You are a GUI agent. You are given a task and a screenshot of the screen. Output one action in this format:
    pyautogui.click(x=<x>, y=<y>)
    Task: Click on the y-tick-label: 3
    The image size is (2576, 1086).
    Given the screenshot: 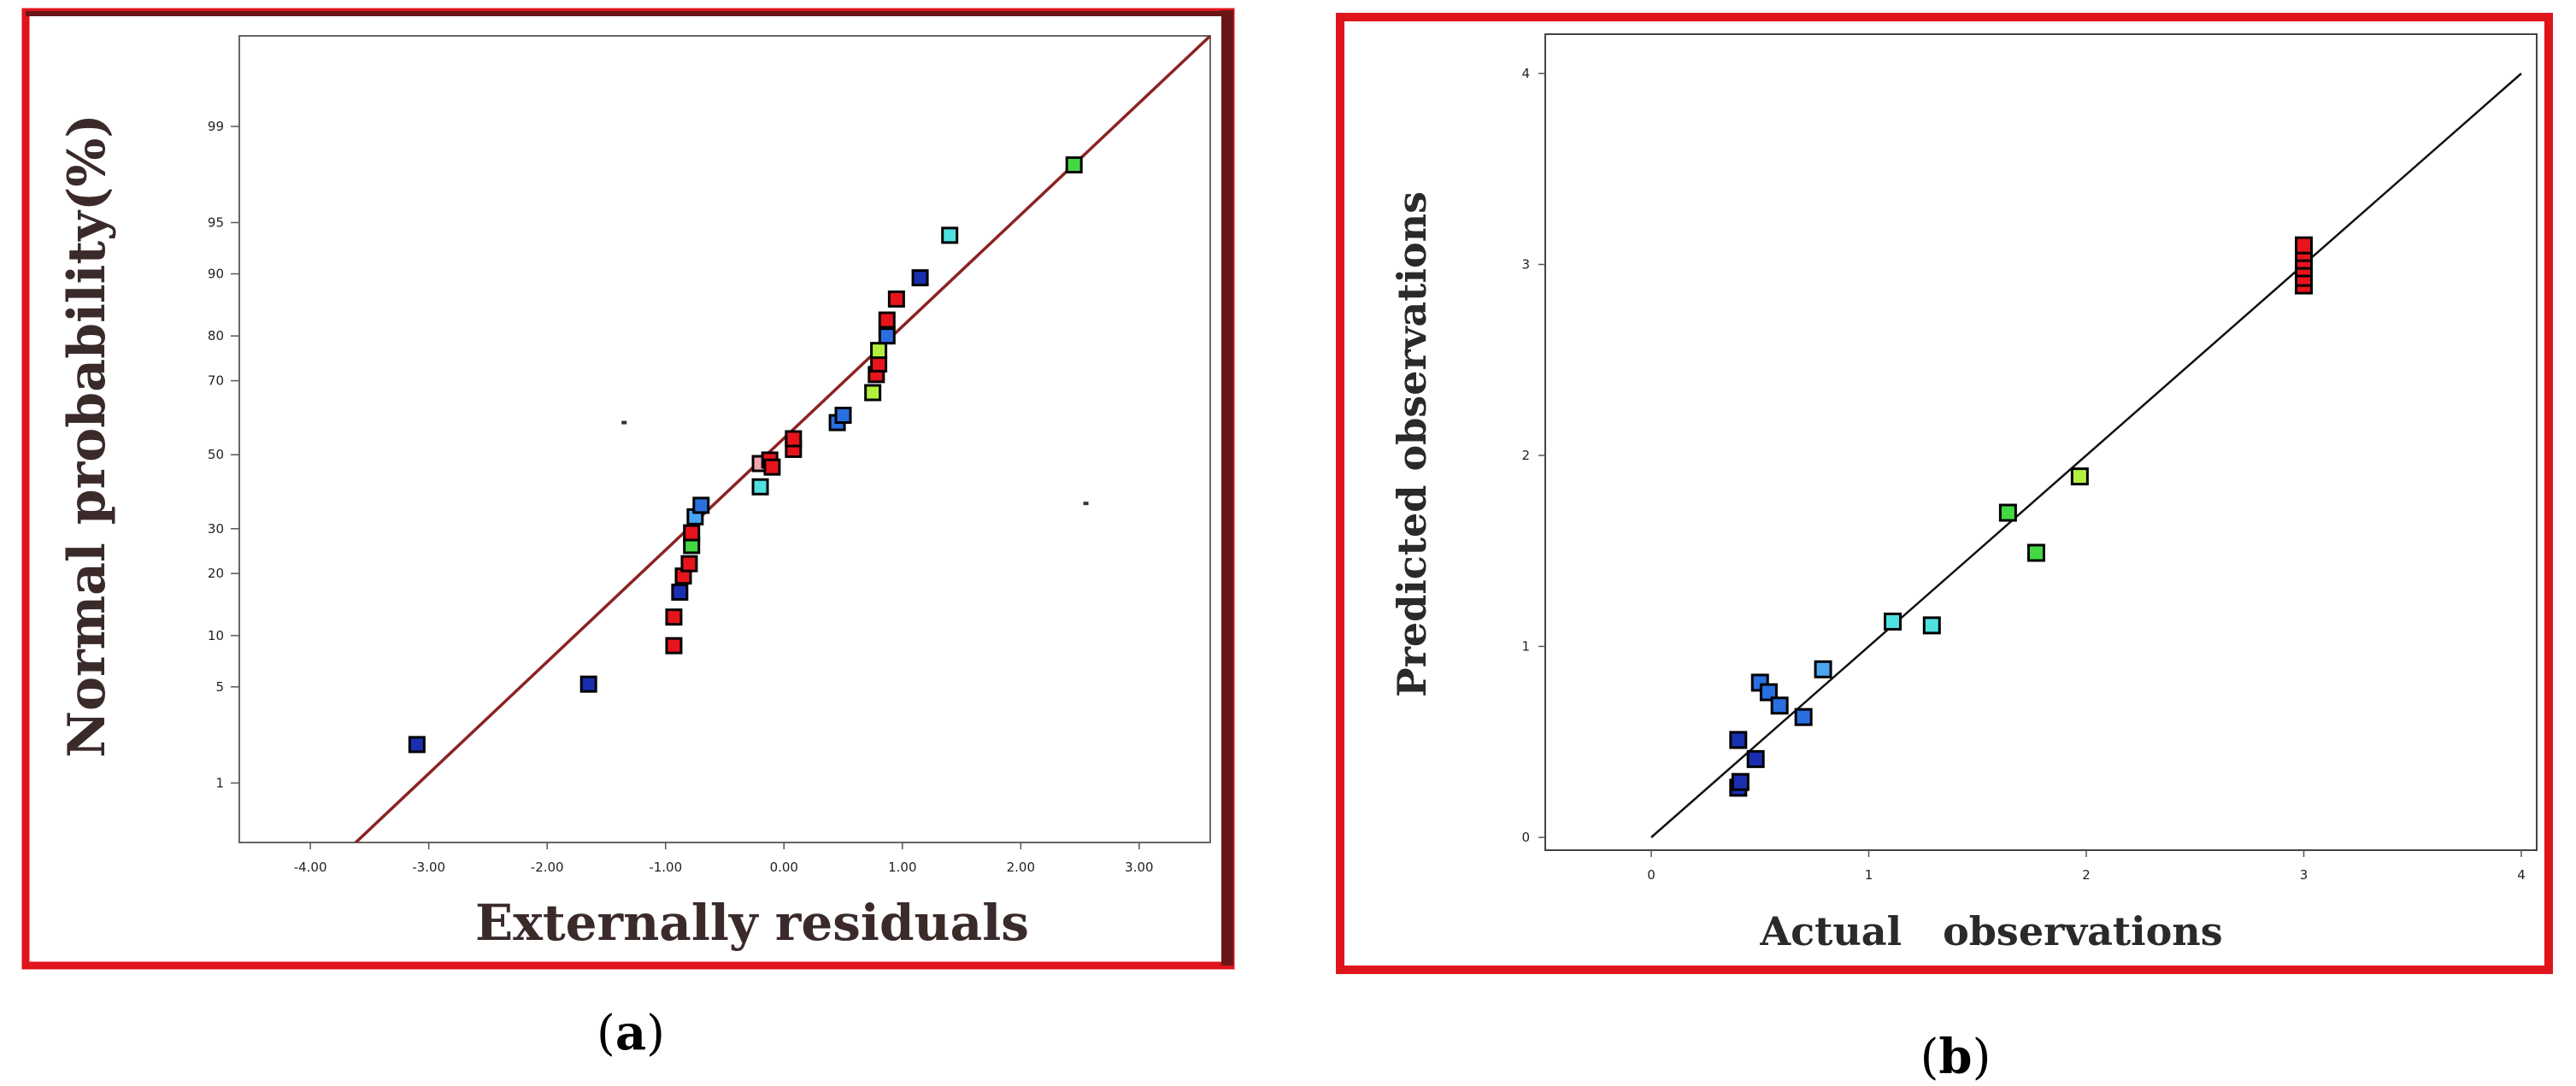 What is the action you would take?
    pyautogui.click(x=1525, y=265)
    